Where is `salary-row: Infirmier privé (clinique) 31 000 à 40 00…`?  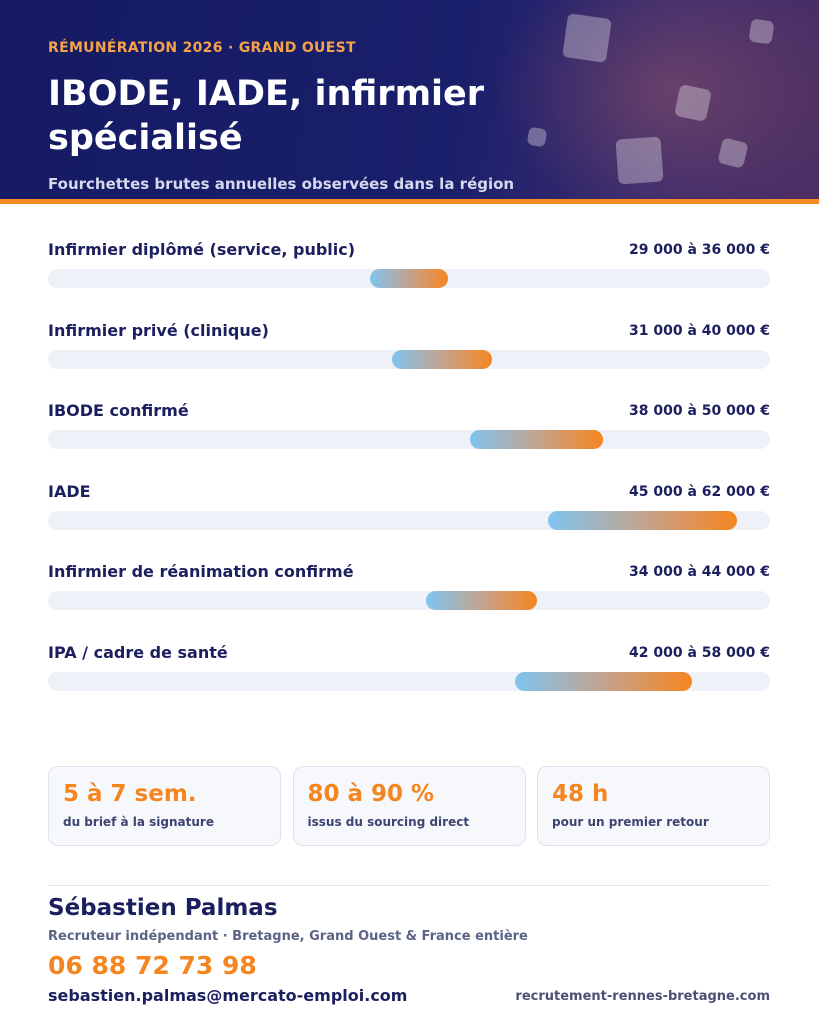 salary-row: Infirmier privé (clinique) 31 000 à 40 00… is located at coordinates (409, 359).